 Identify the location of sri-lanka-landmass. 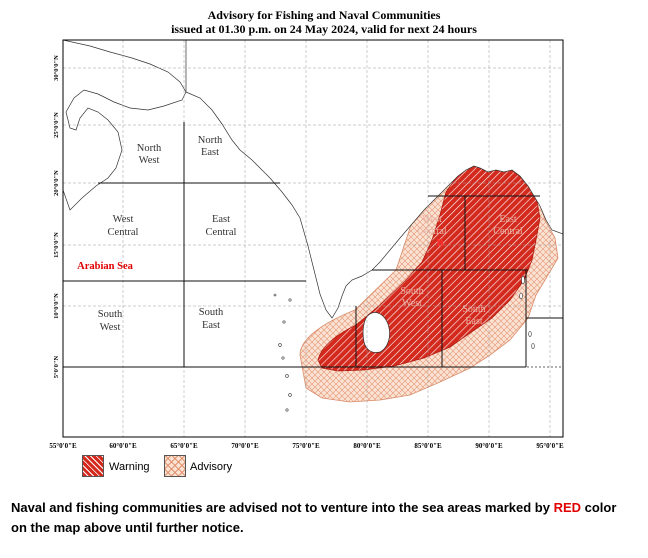
(376, 332).